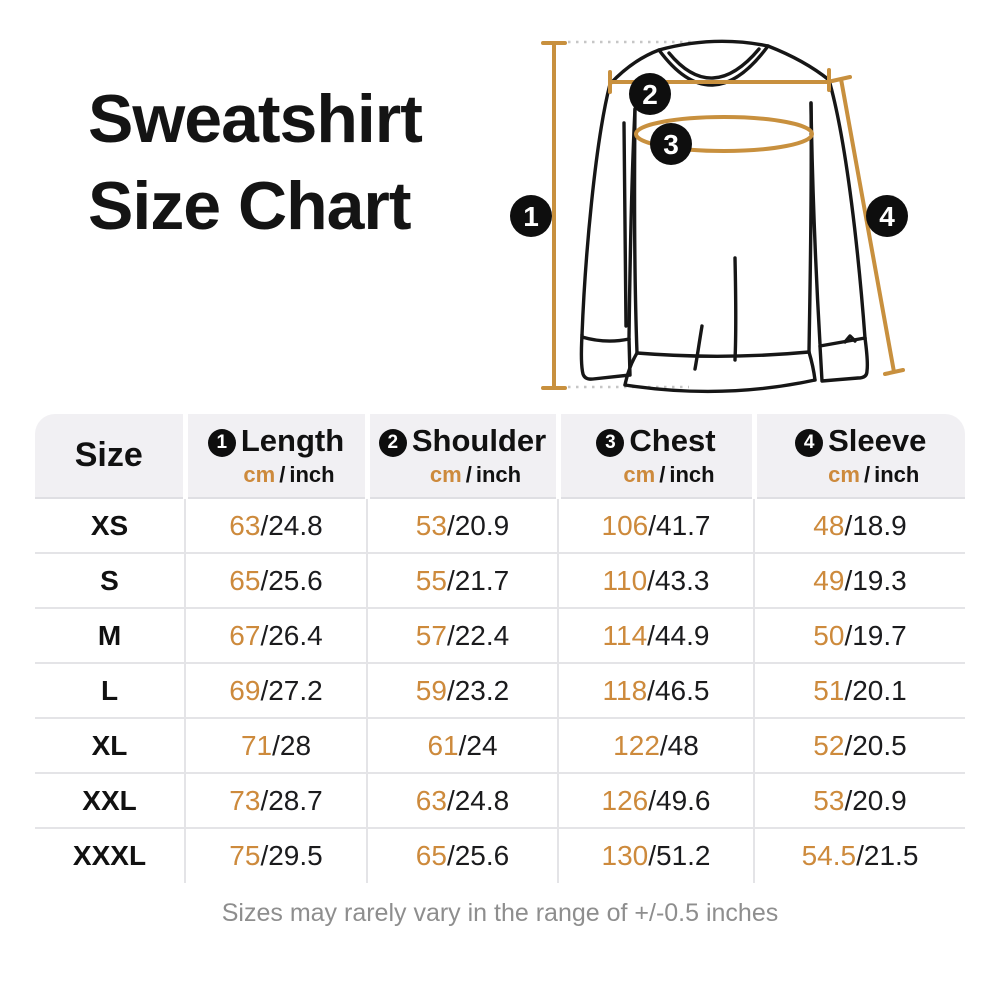  I want to click on column-title: 3 Chest, so click(656, 441).